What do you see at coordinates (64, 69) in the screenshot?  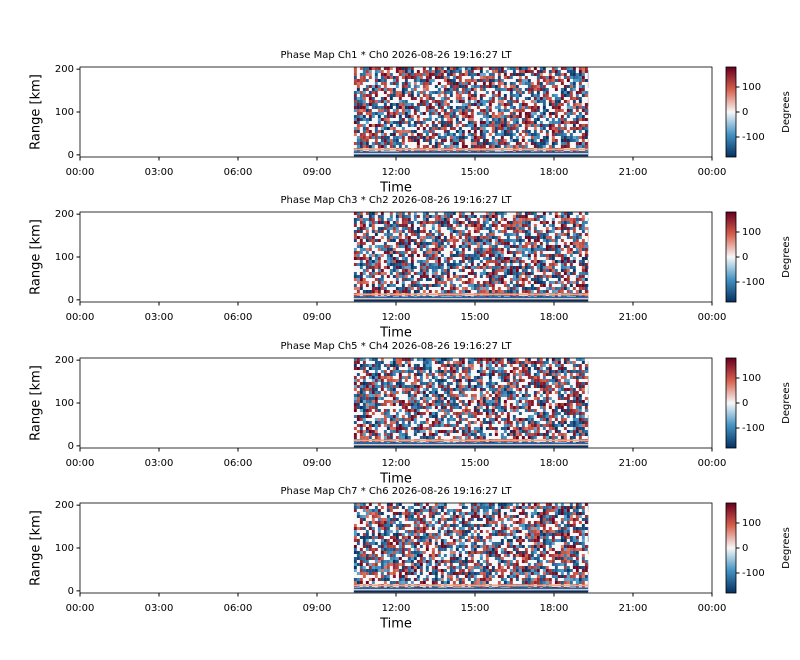 I see `y-tick-label: 200` at bounding box center [64, 69].